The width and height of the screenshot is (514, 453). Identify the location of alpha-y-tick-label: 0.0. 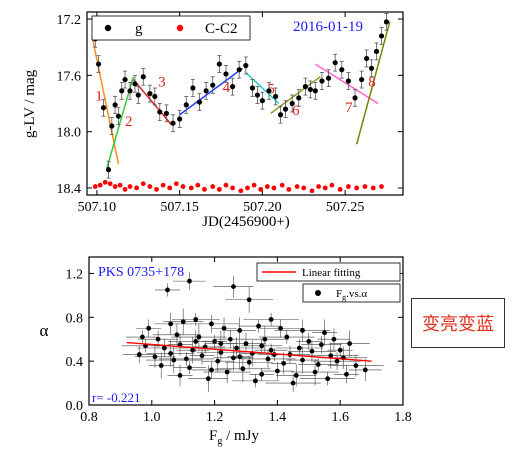
(75, 406).